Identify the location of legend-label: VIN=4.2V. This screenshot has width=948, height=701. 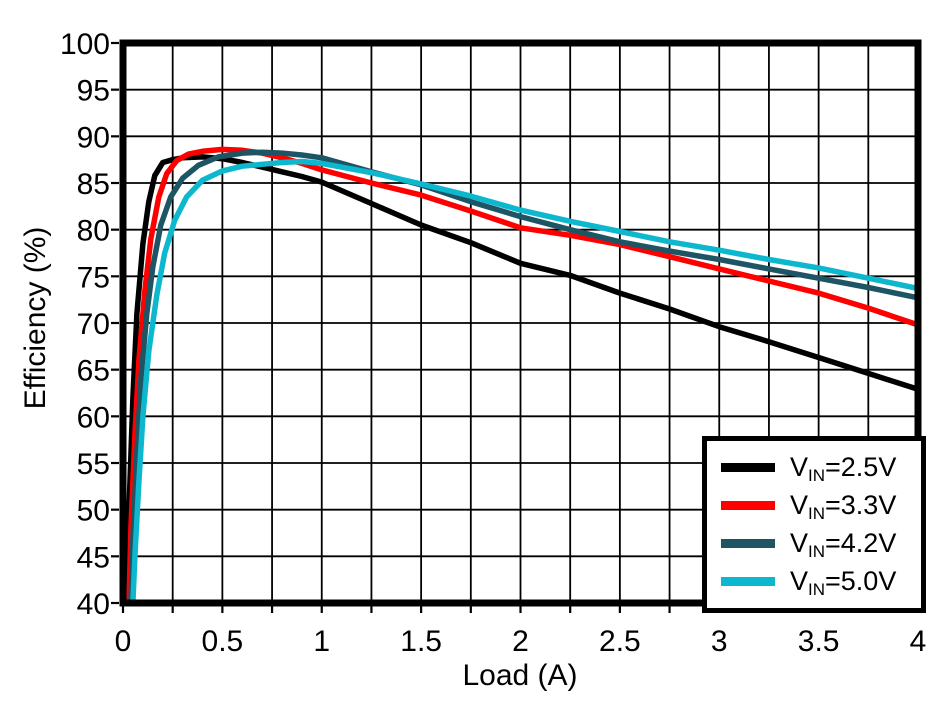
(843, 544).